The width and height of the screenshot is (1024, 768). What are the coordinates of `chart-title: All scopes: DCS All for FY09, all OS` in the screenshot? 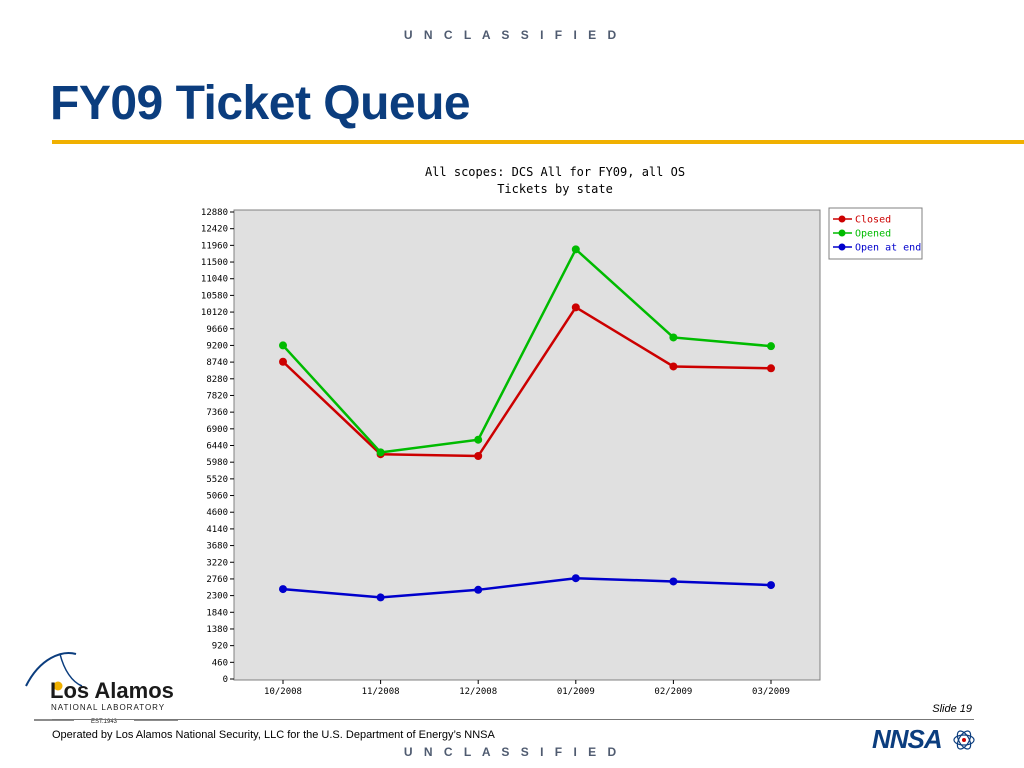 It's located at (555, 172).